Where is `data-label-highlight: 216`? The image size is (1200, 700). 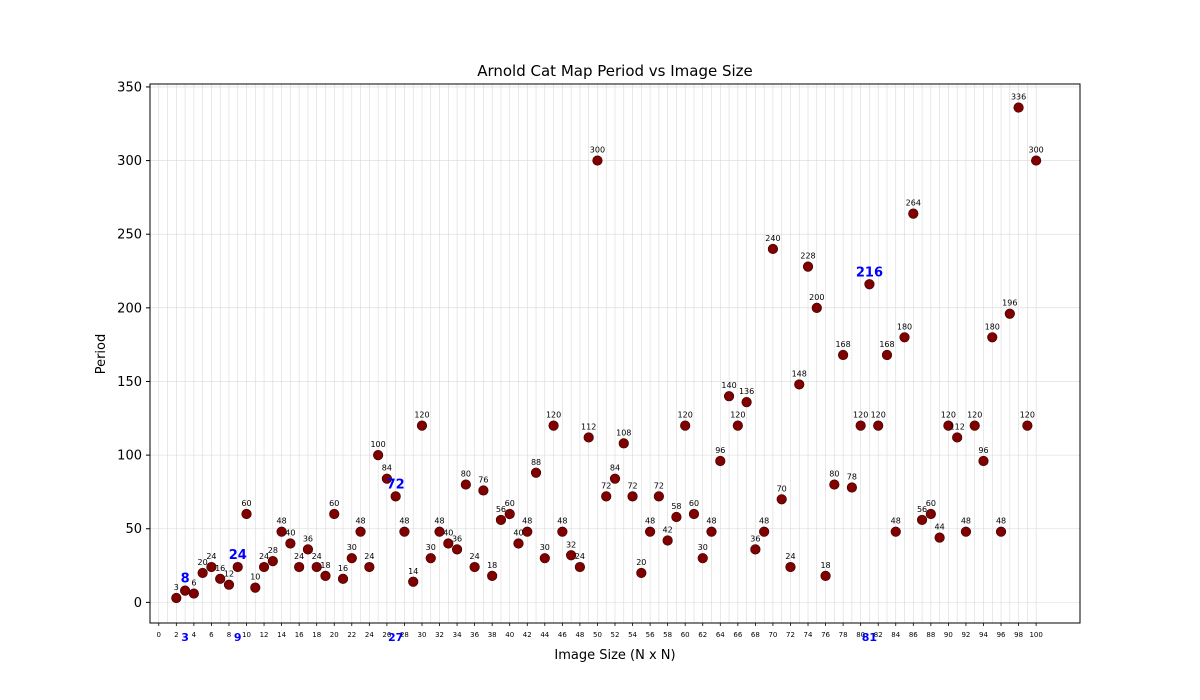
data-label-highlight: 216 is located at coordinates (869, 272).